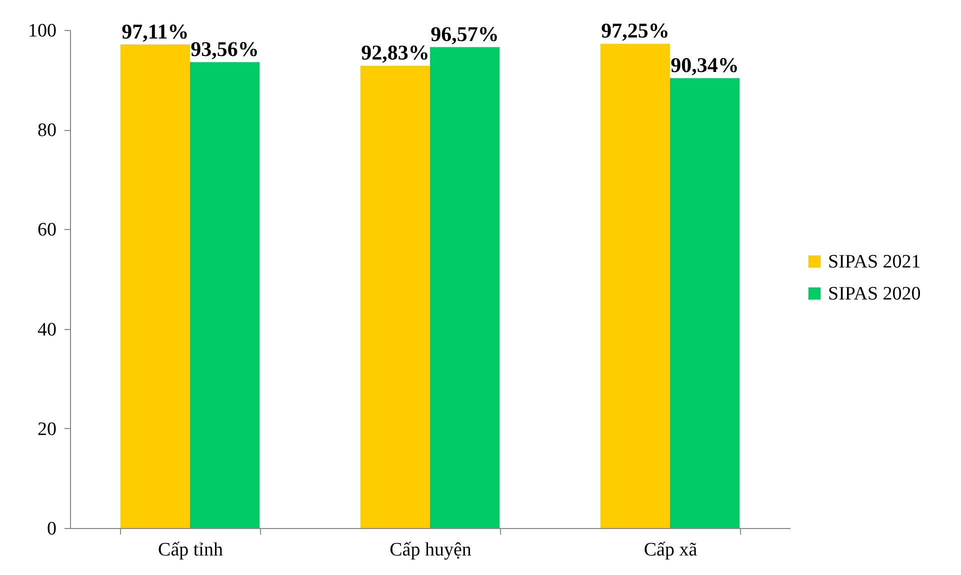 This screenshot has height=575, width=961. I want to click on x-tick-label: Cấp huyện, so click(431, 550).